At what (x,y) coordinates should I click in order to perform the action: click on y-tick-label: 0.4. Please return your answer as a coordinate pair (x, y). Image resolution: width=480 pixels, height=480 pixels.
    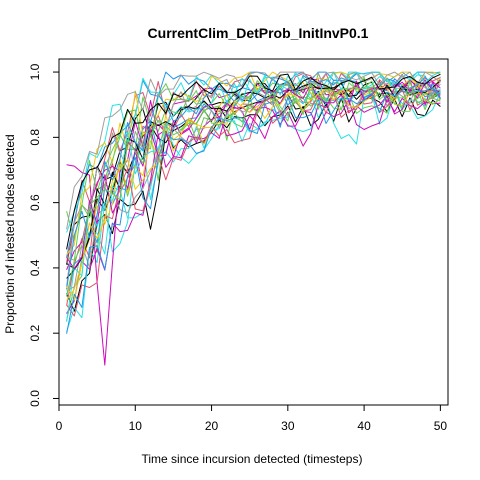
    Looking at the image, I should click on (35, 267).